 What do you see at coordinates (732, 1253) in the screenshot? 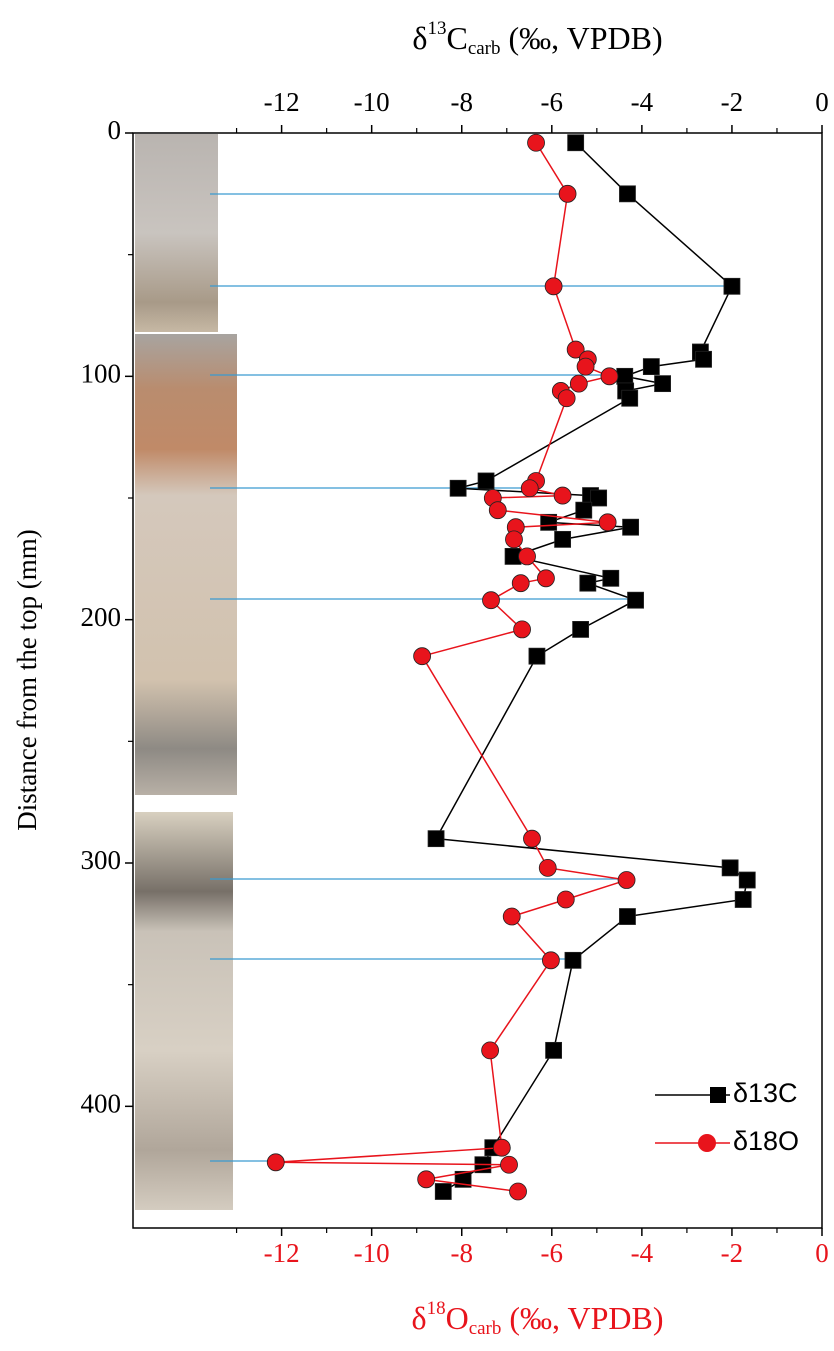
I see `x-tick-label: -2` at bounding box center [732, 1253].